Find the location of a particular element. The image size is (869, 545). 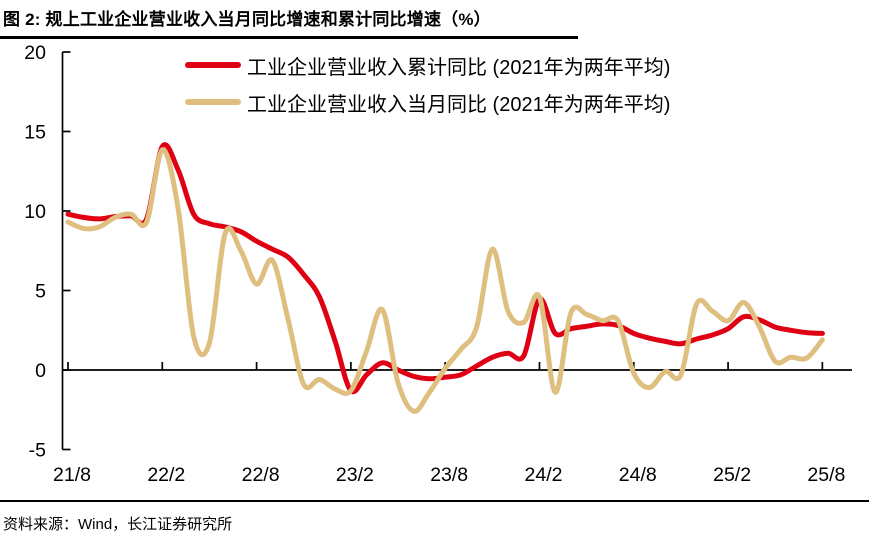

cumulative-line-swatch is located at coordinates (213, 65).